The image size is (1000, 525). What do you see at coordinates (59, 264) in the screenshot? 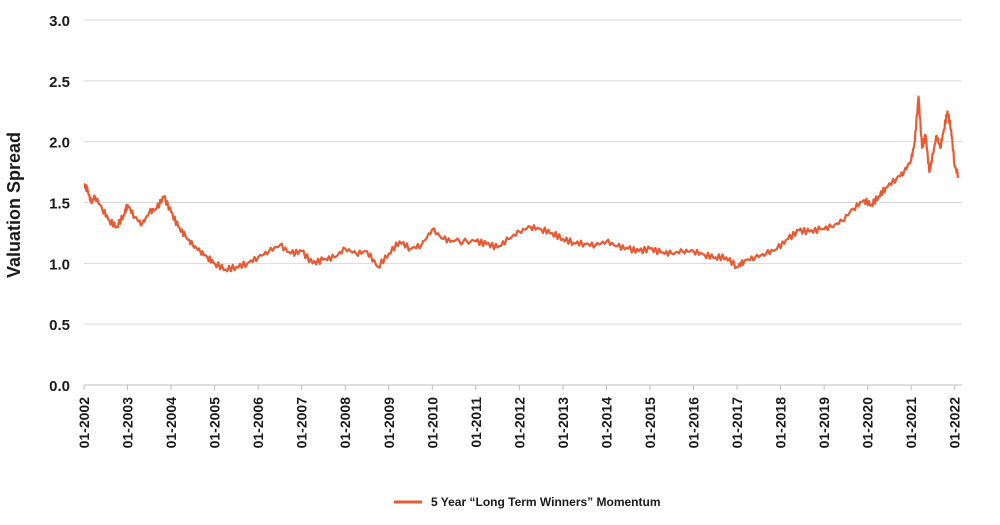
I see `y-tick-label: 1.0` at bounding box center [59, 264].